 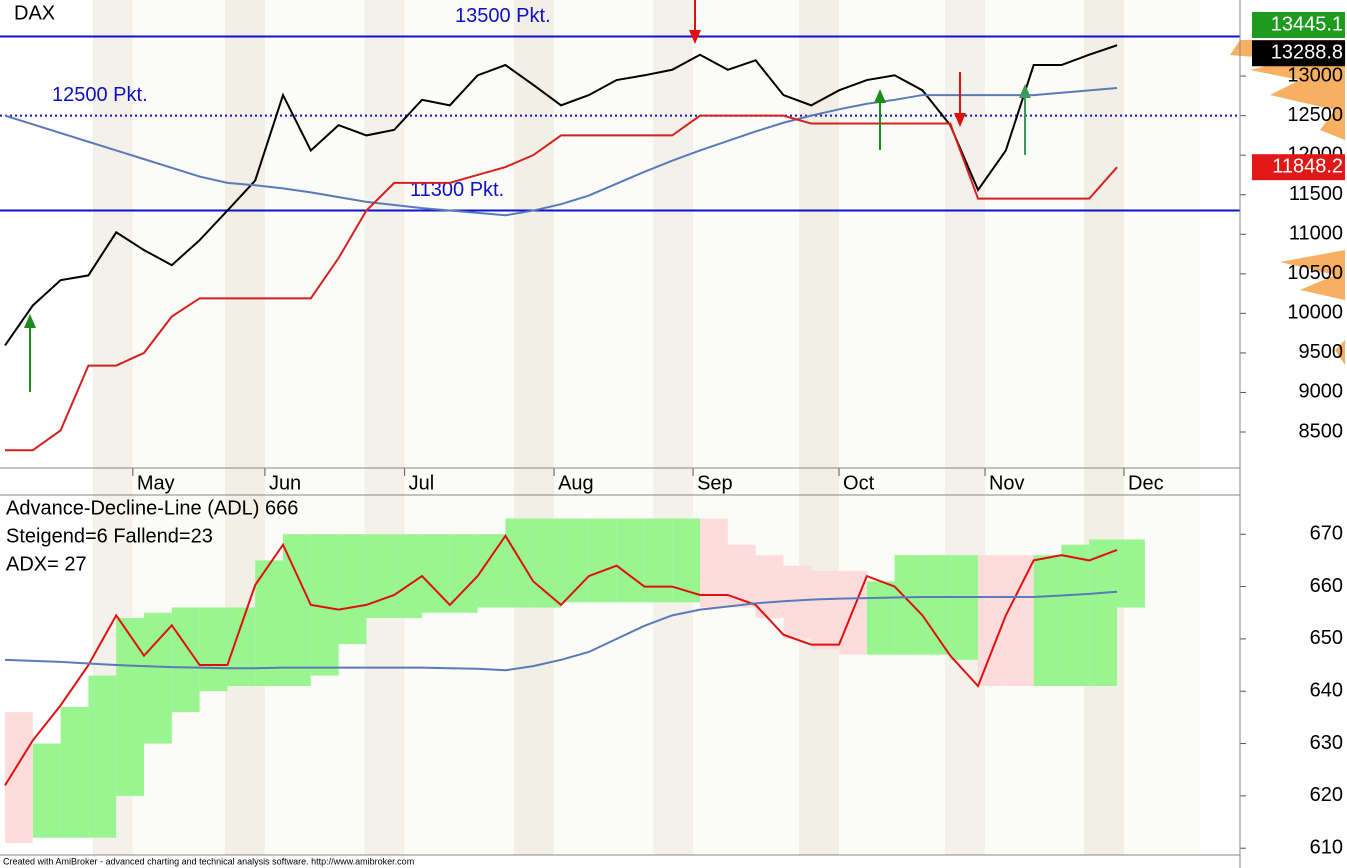 What do you see at coordinates (1315, 313) in the screenshot?
I see `y-tick-label: 10000` at bounding box center [1315, 313].